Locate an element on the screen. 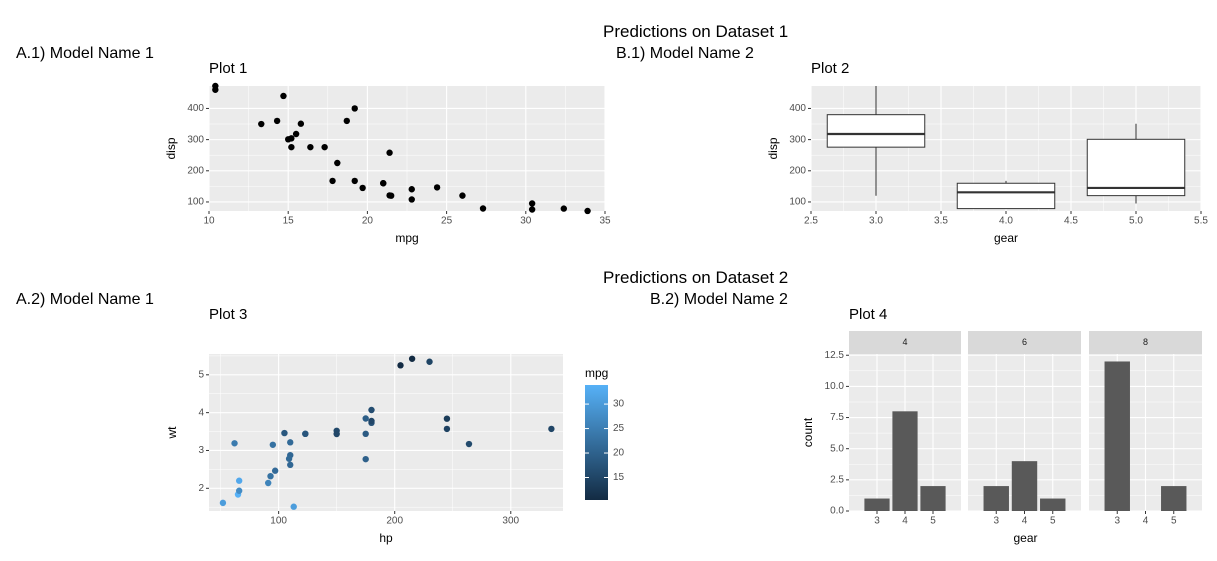 The image size is (1217, 561). plot2-x-tick-label: 2.5 is located at coordinates (811, 221).